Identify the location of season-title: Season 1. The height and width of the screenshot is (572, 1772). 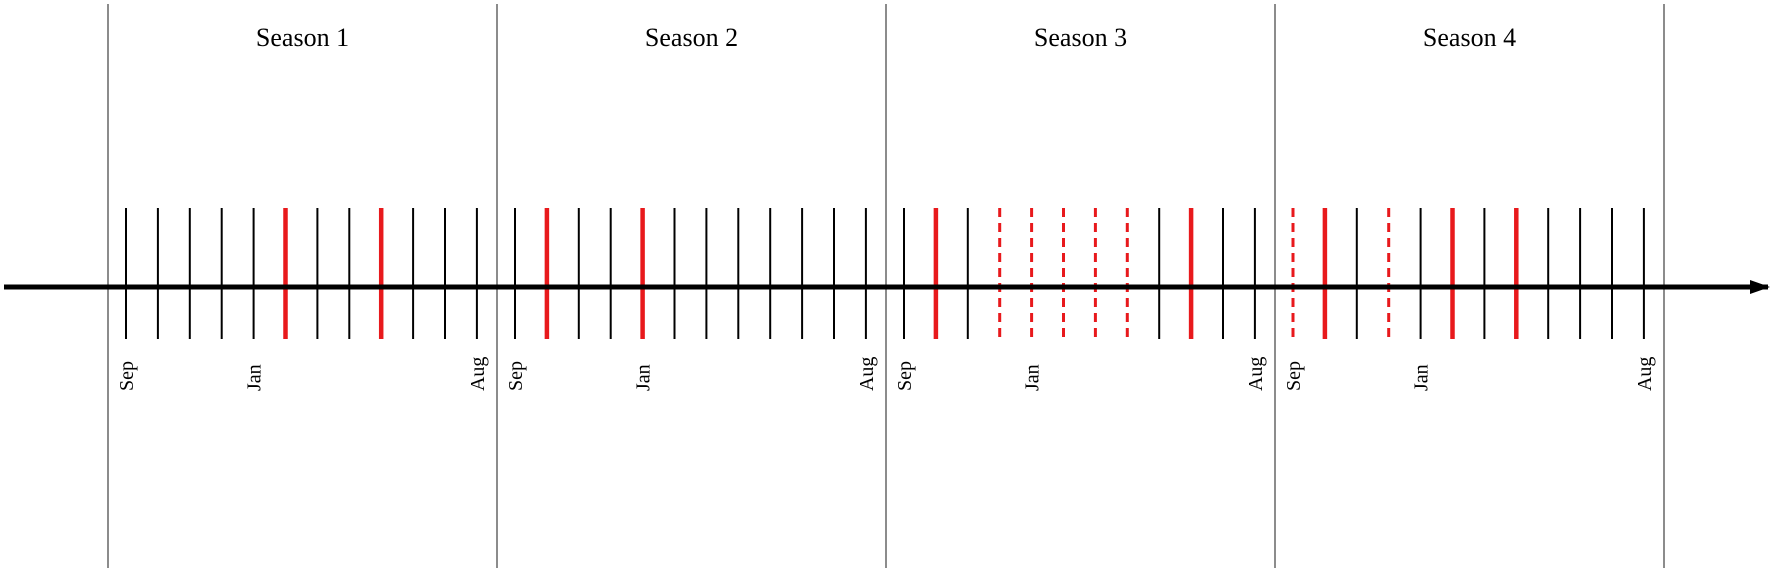
(302, 37).